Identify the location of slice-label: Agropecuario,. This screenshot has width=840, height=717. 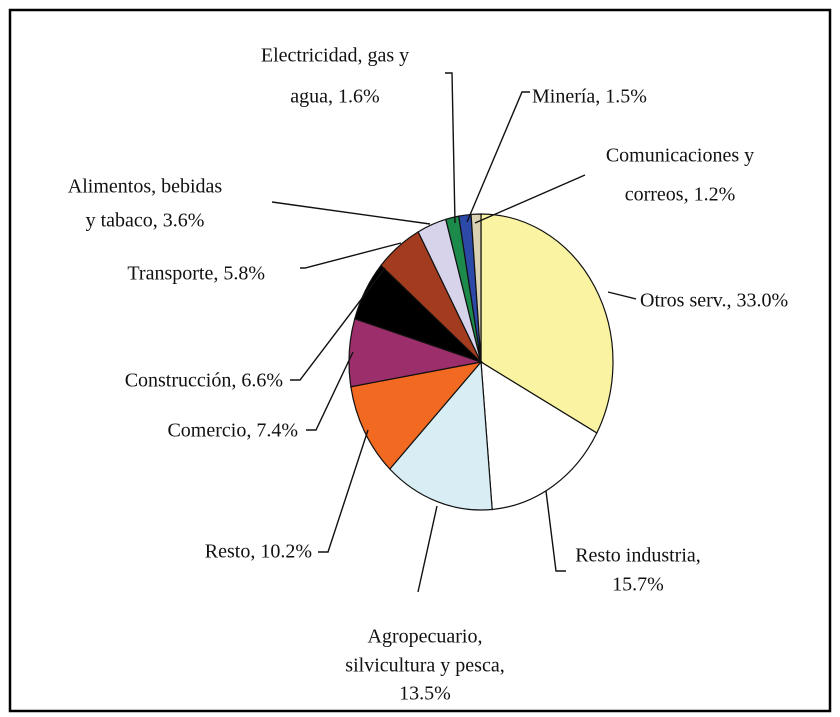
(425, 637).